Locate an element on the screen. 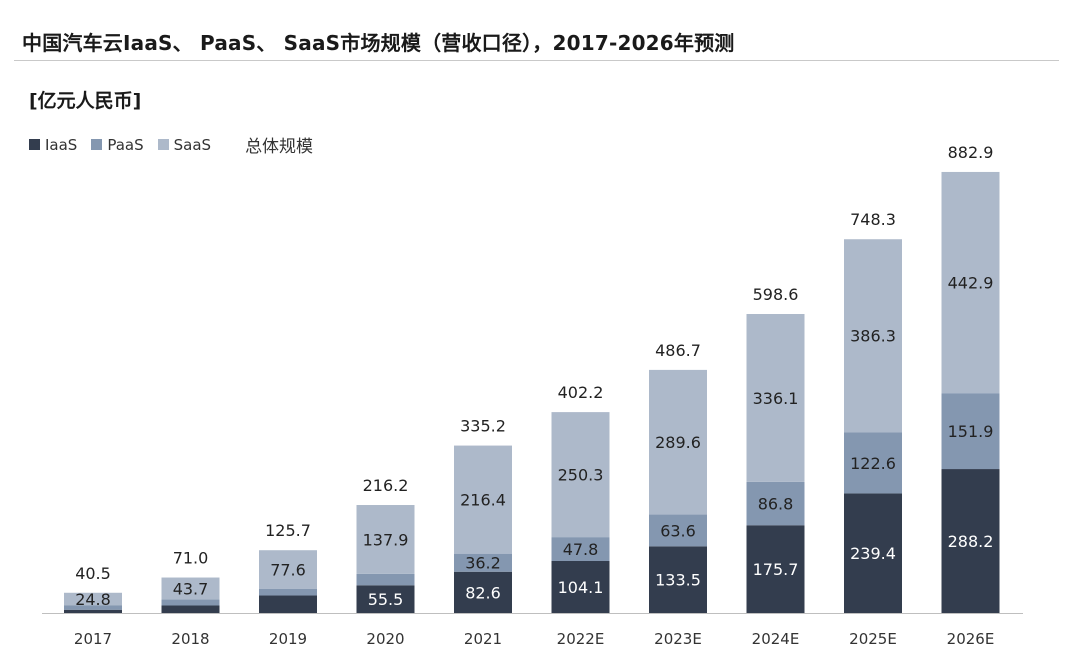  bar-saas-2023E is located at coordinates (678, 442).